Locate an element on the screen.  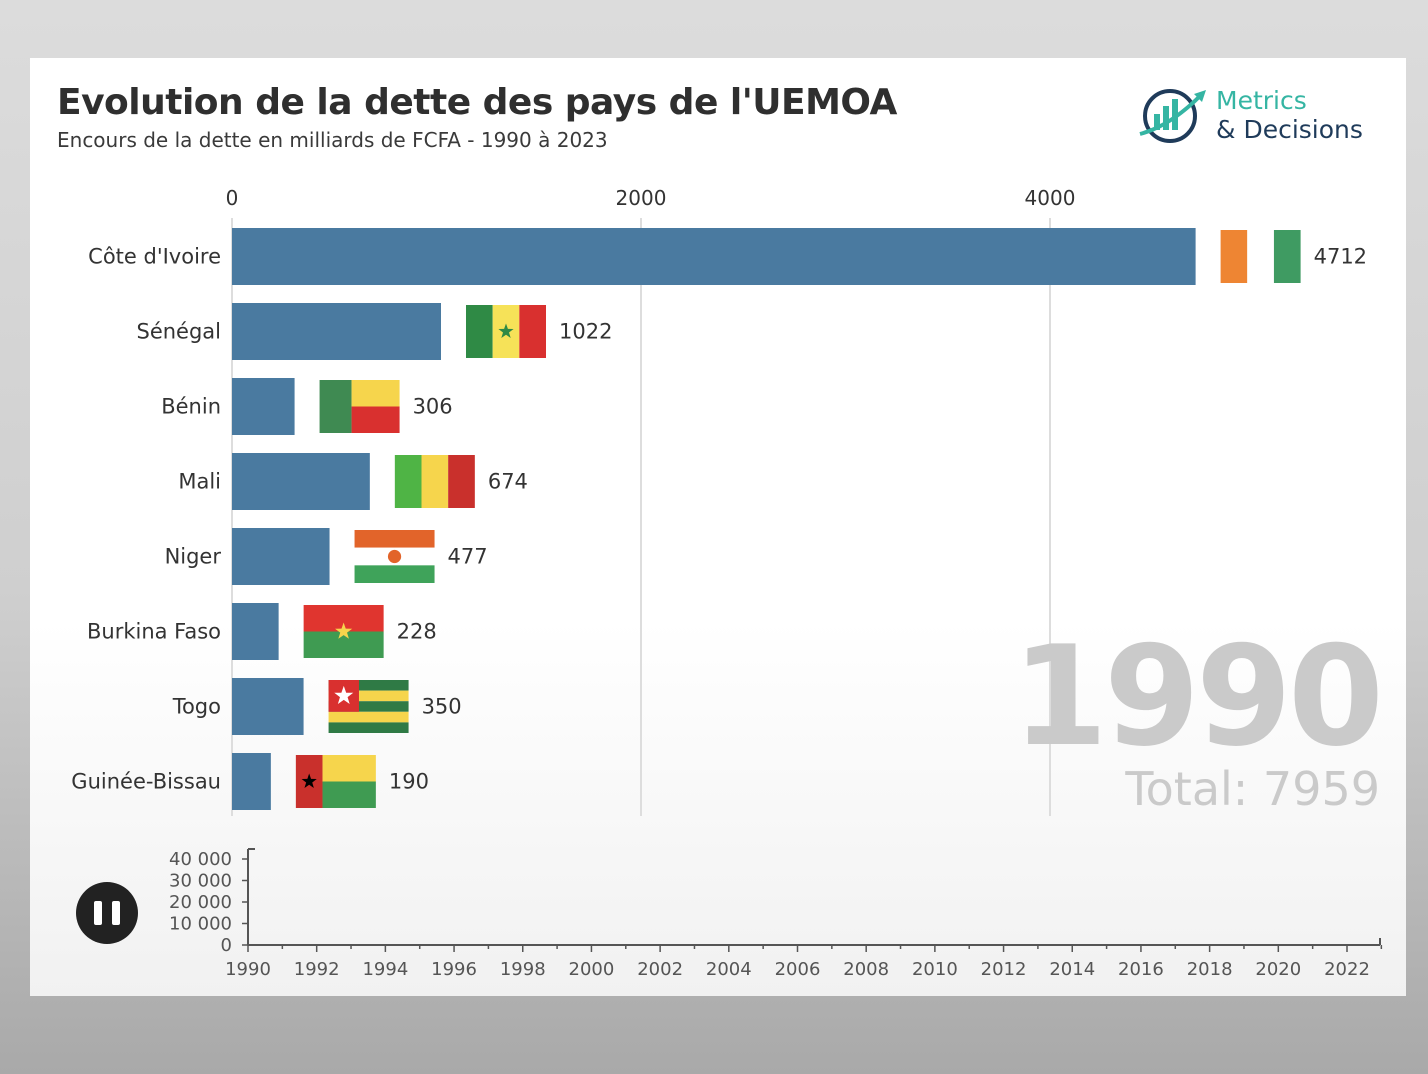
bar-value-label: 350 is located at coordinates (442, 707).